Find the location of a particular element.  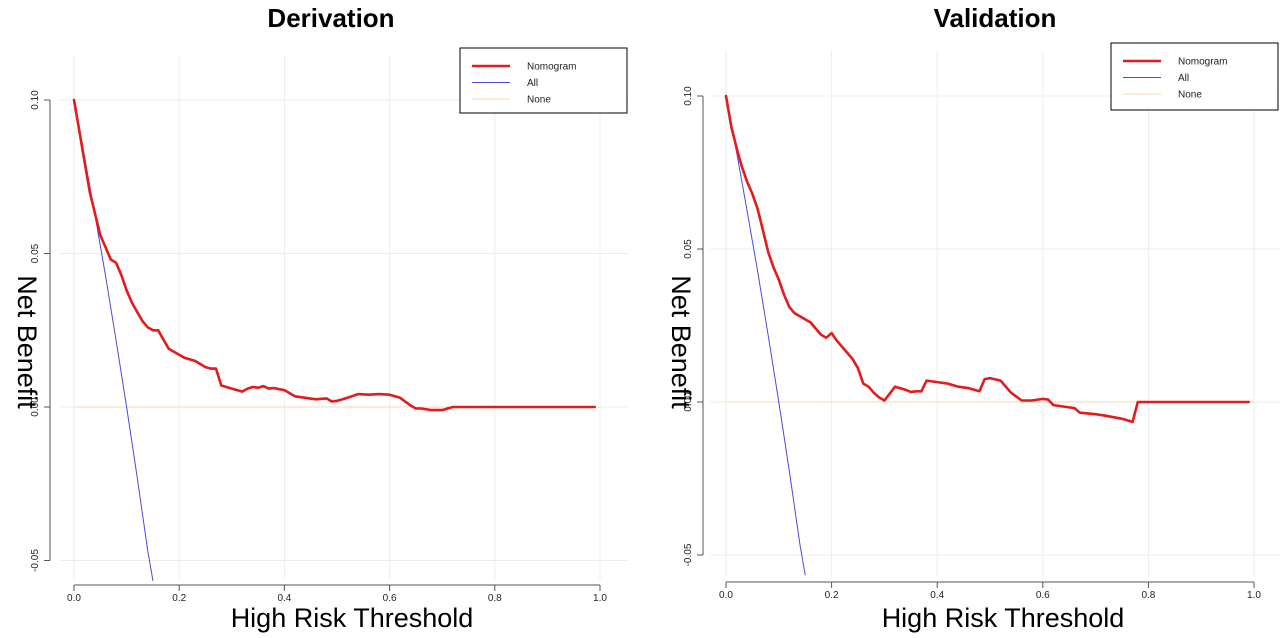

series-line-all is located at coordinates (765, 335).